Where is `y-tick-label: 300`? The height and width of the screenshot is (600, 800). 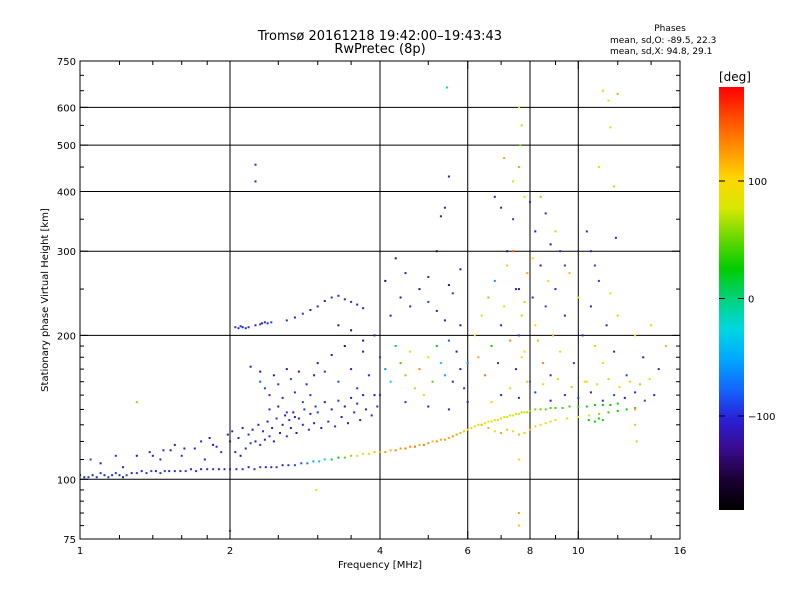 y-tick-label: 300 is located at coordinates (66, 252).